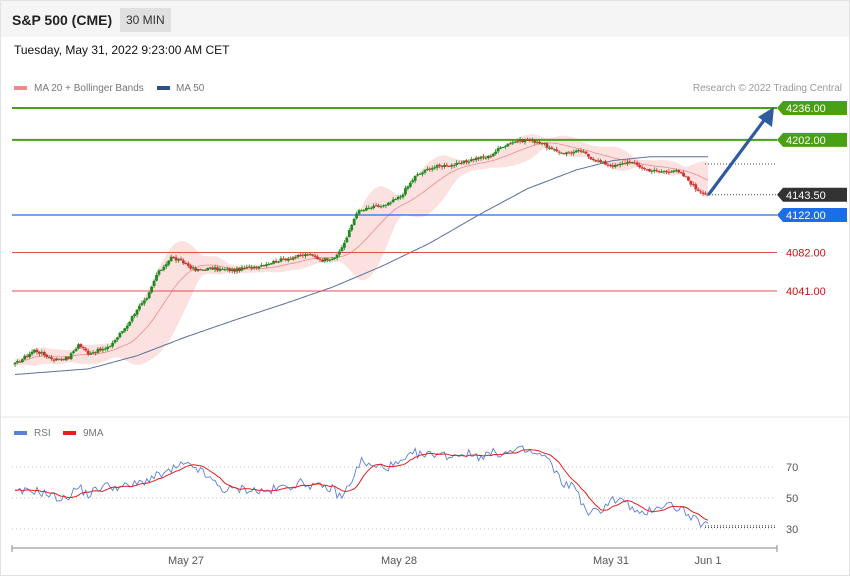 This screenshot has height=577, width=850. Describe the element at coordinates (737, 156) in the screenshot. I see `forecast-arrow-shaft` at that location.